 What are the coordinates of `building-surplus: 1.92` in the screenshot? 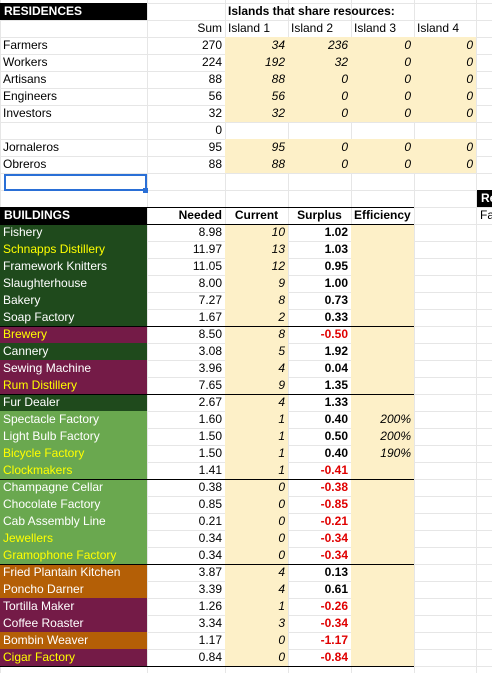 It's located at (336, 351).